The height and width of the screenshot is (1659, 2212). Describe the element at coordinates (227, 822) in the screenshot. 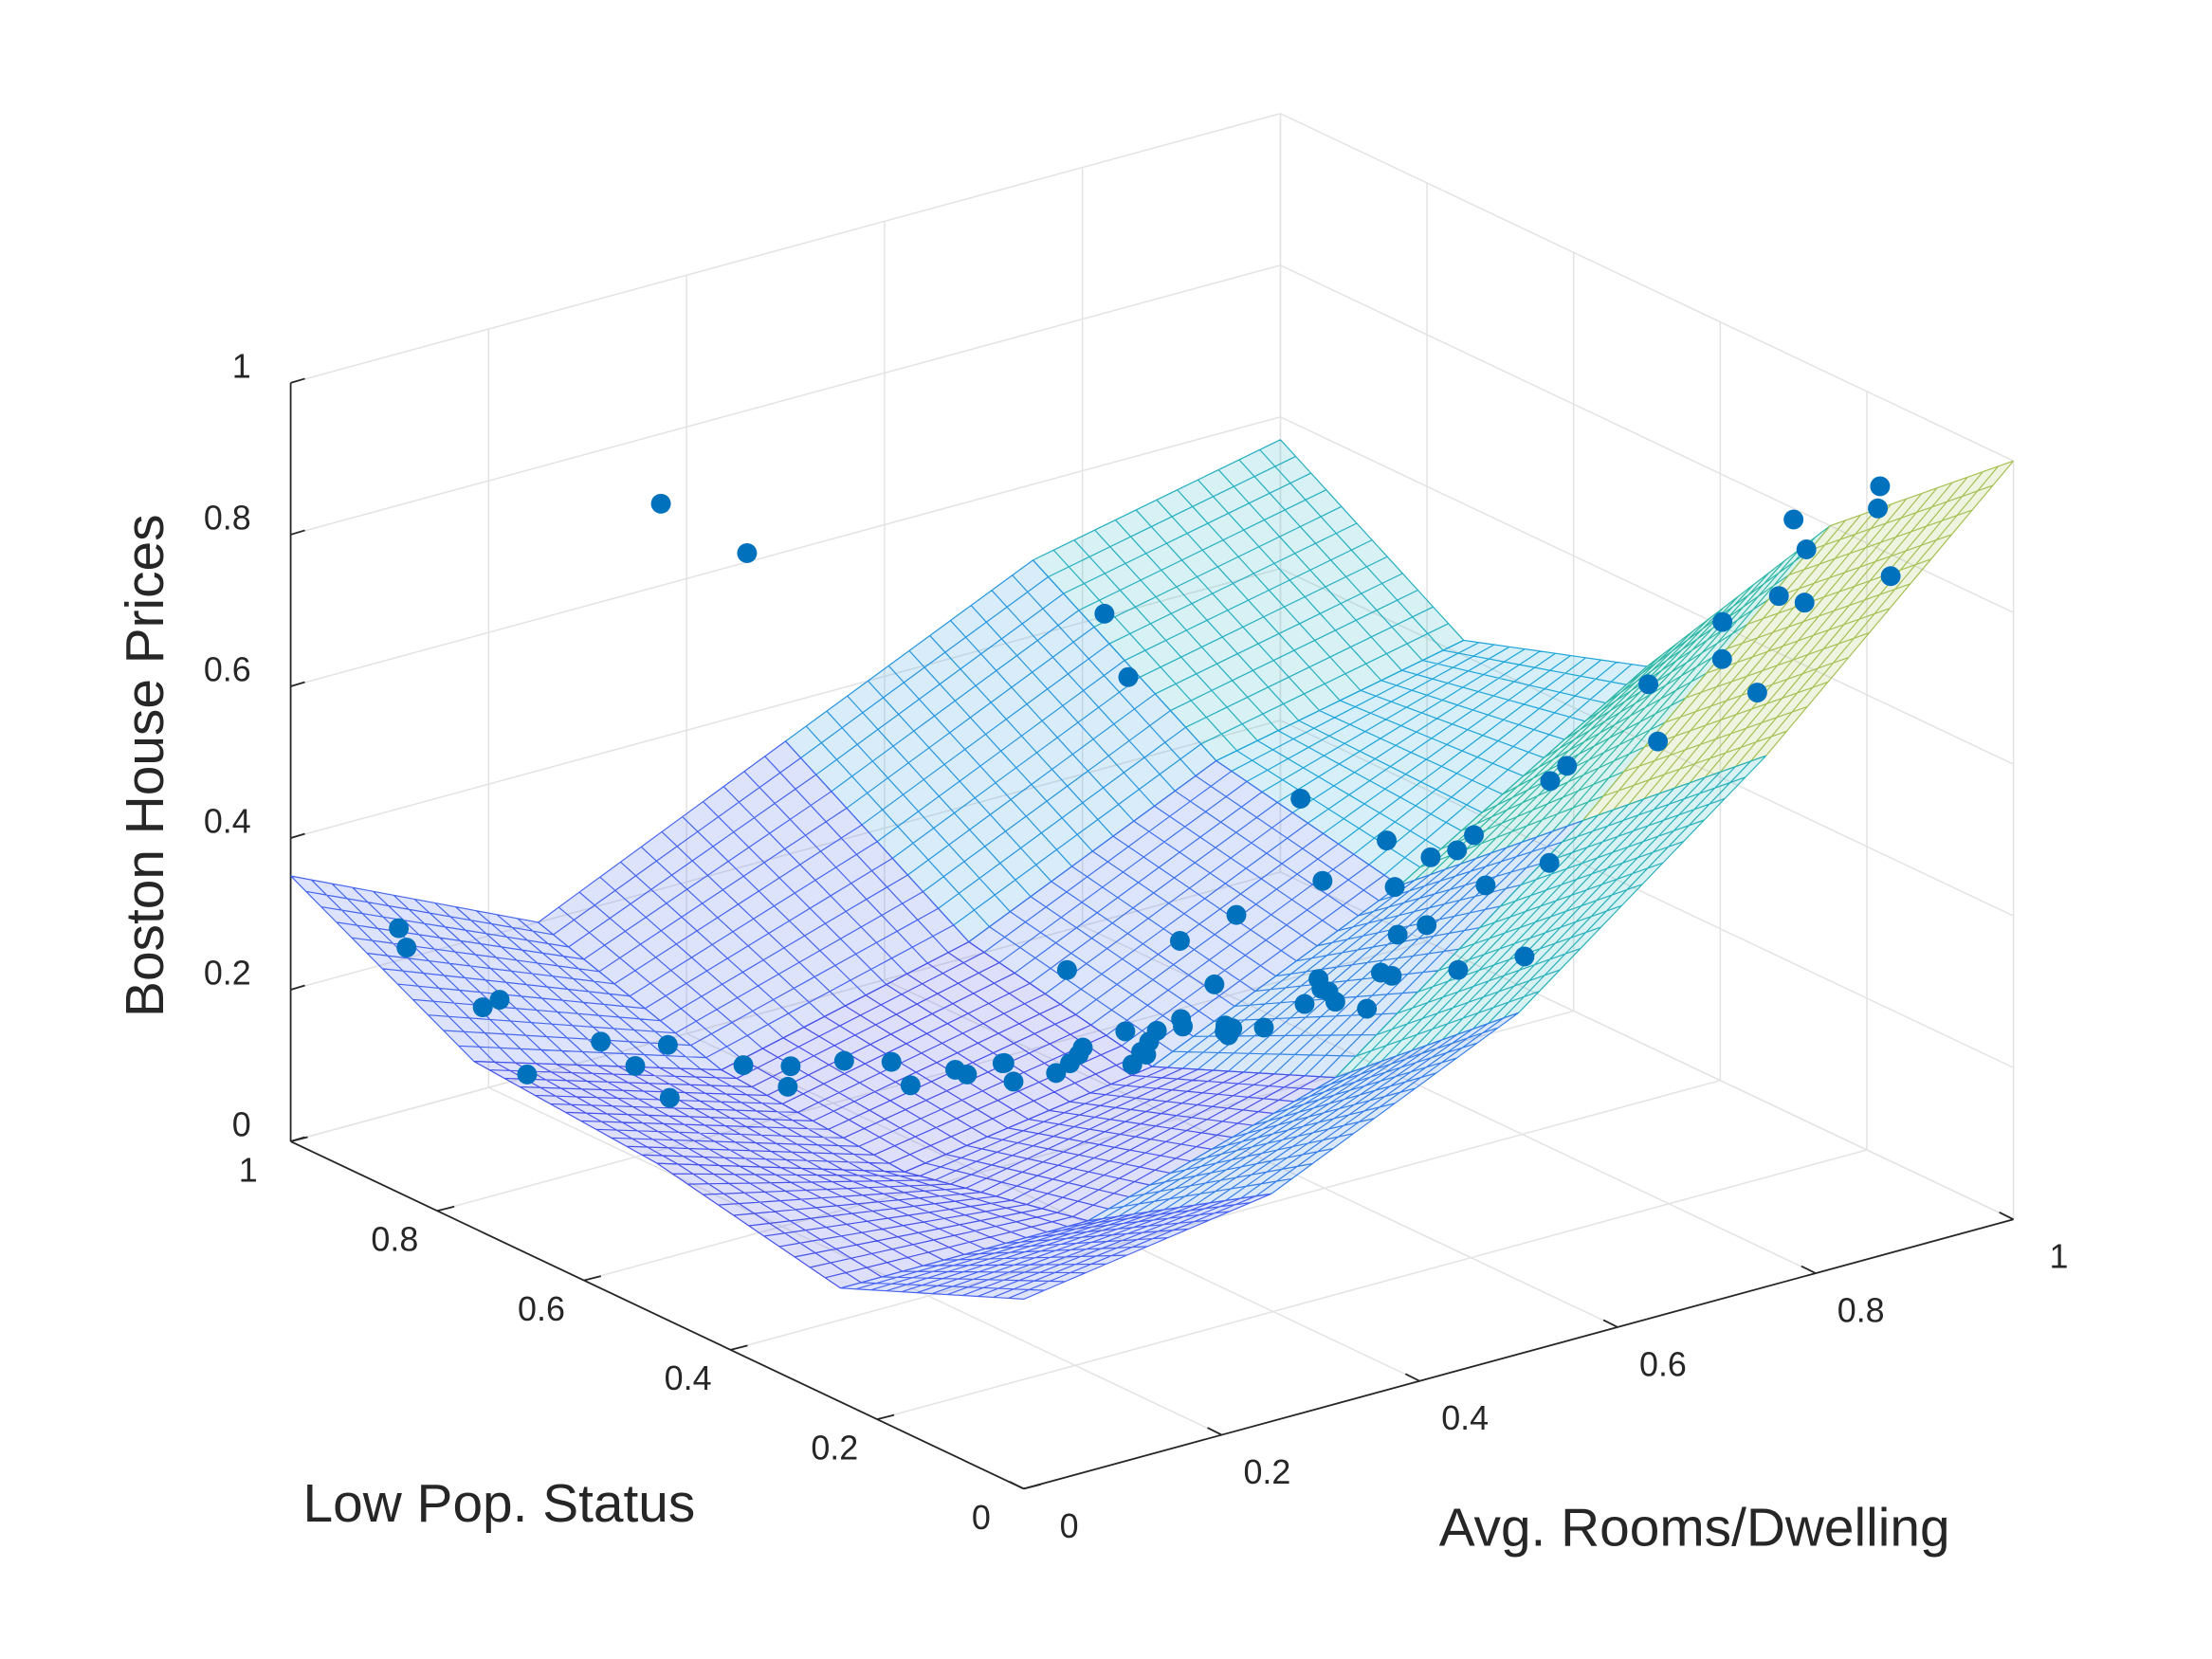

I see `z-tick-label: 0.4` at that location.